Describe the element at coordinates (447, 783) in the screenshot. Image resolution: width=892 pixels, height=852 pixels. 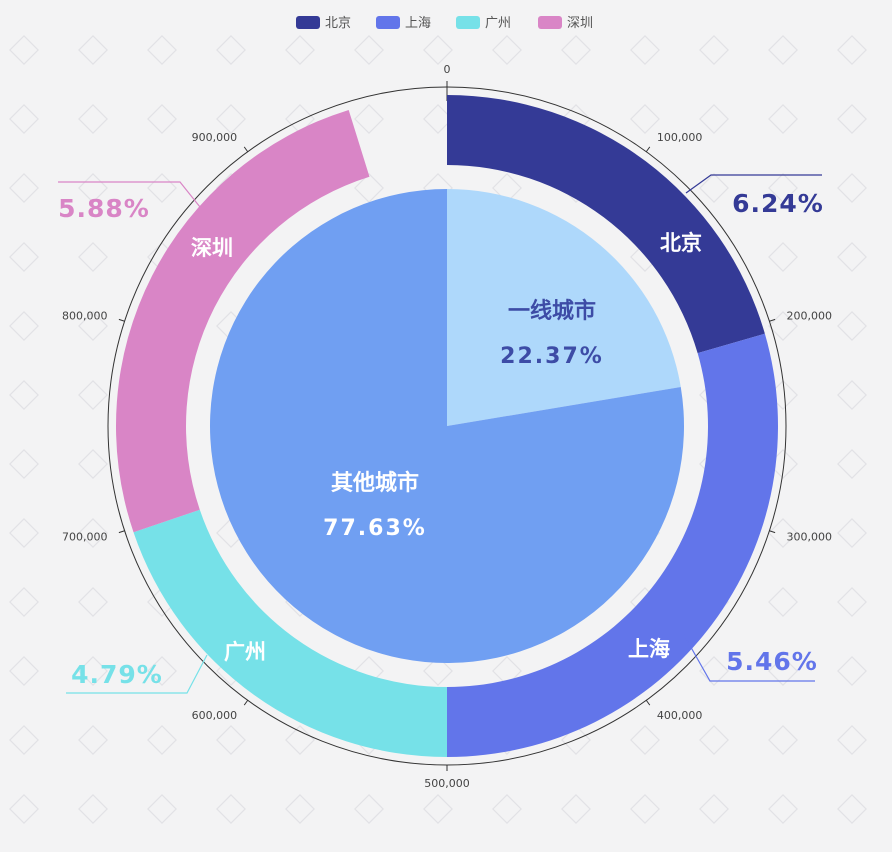
I see `axis-tick-label: 500,000` at that location.